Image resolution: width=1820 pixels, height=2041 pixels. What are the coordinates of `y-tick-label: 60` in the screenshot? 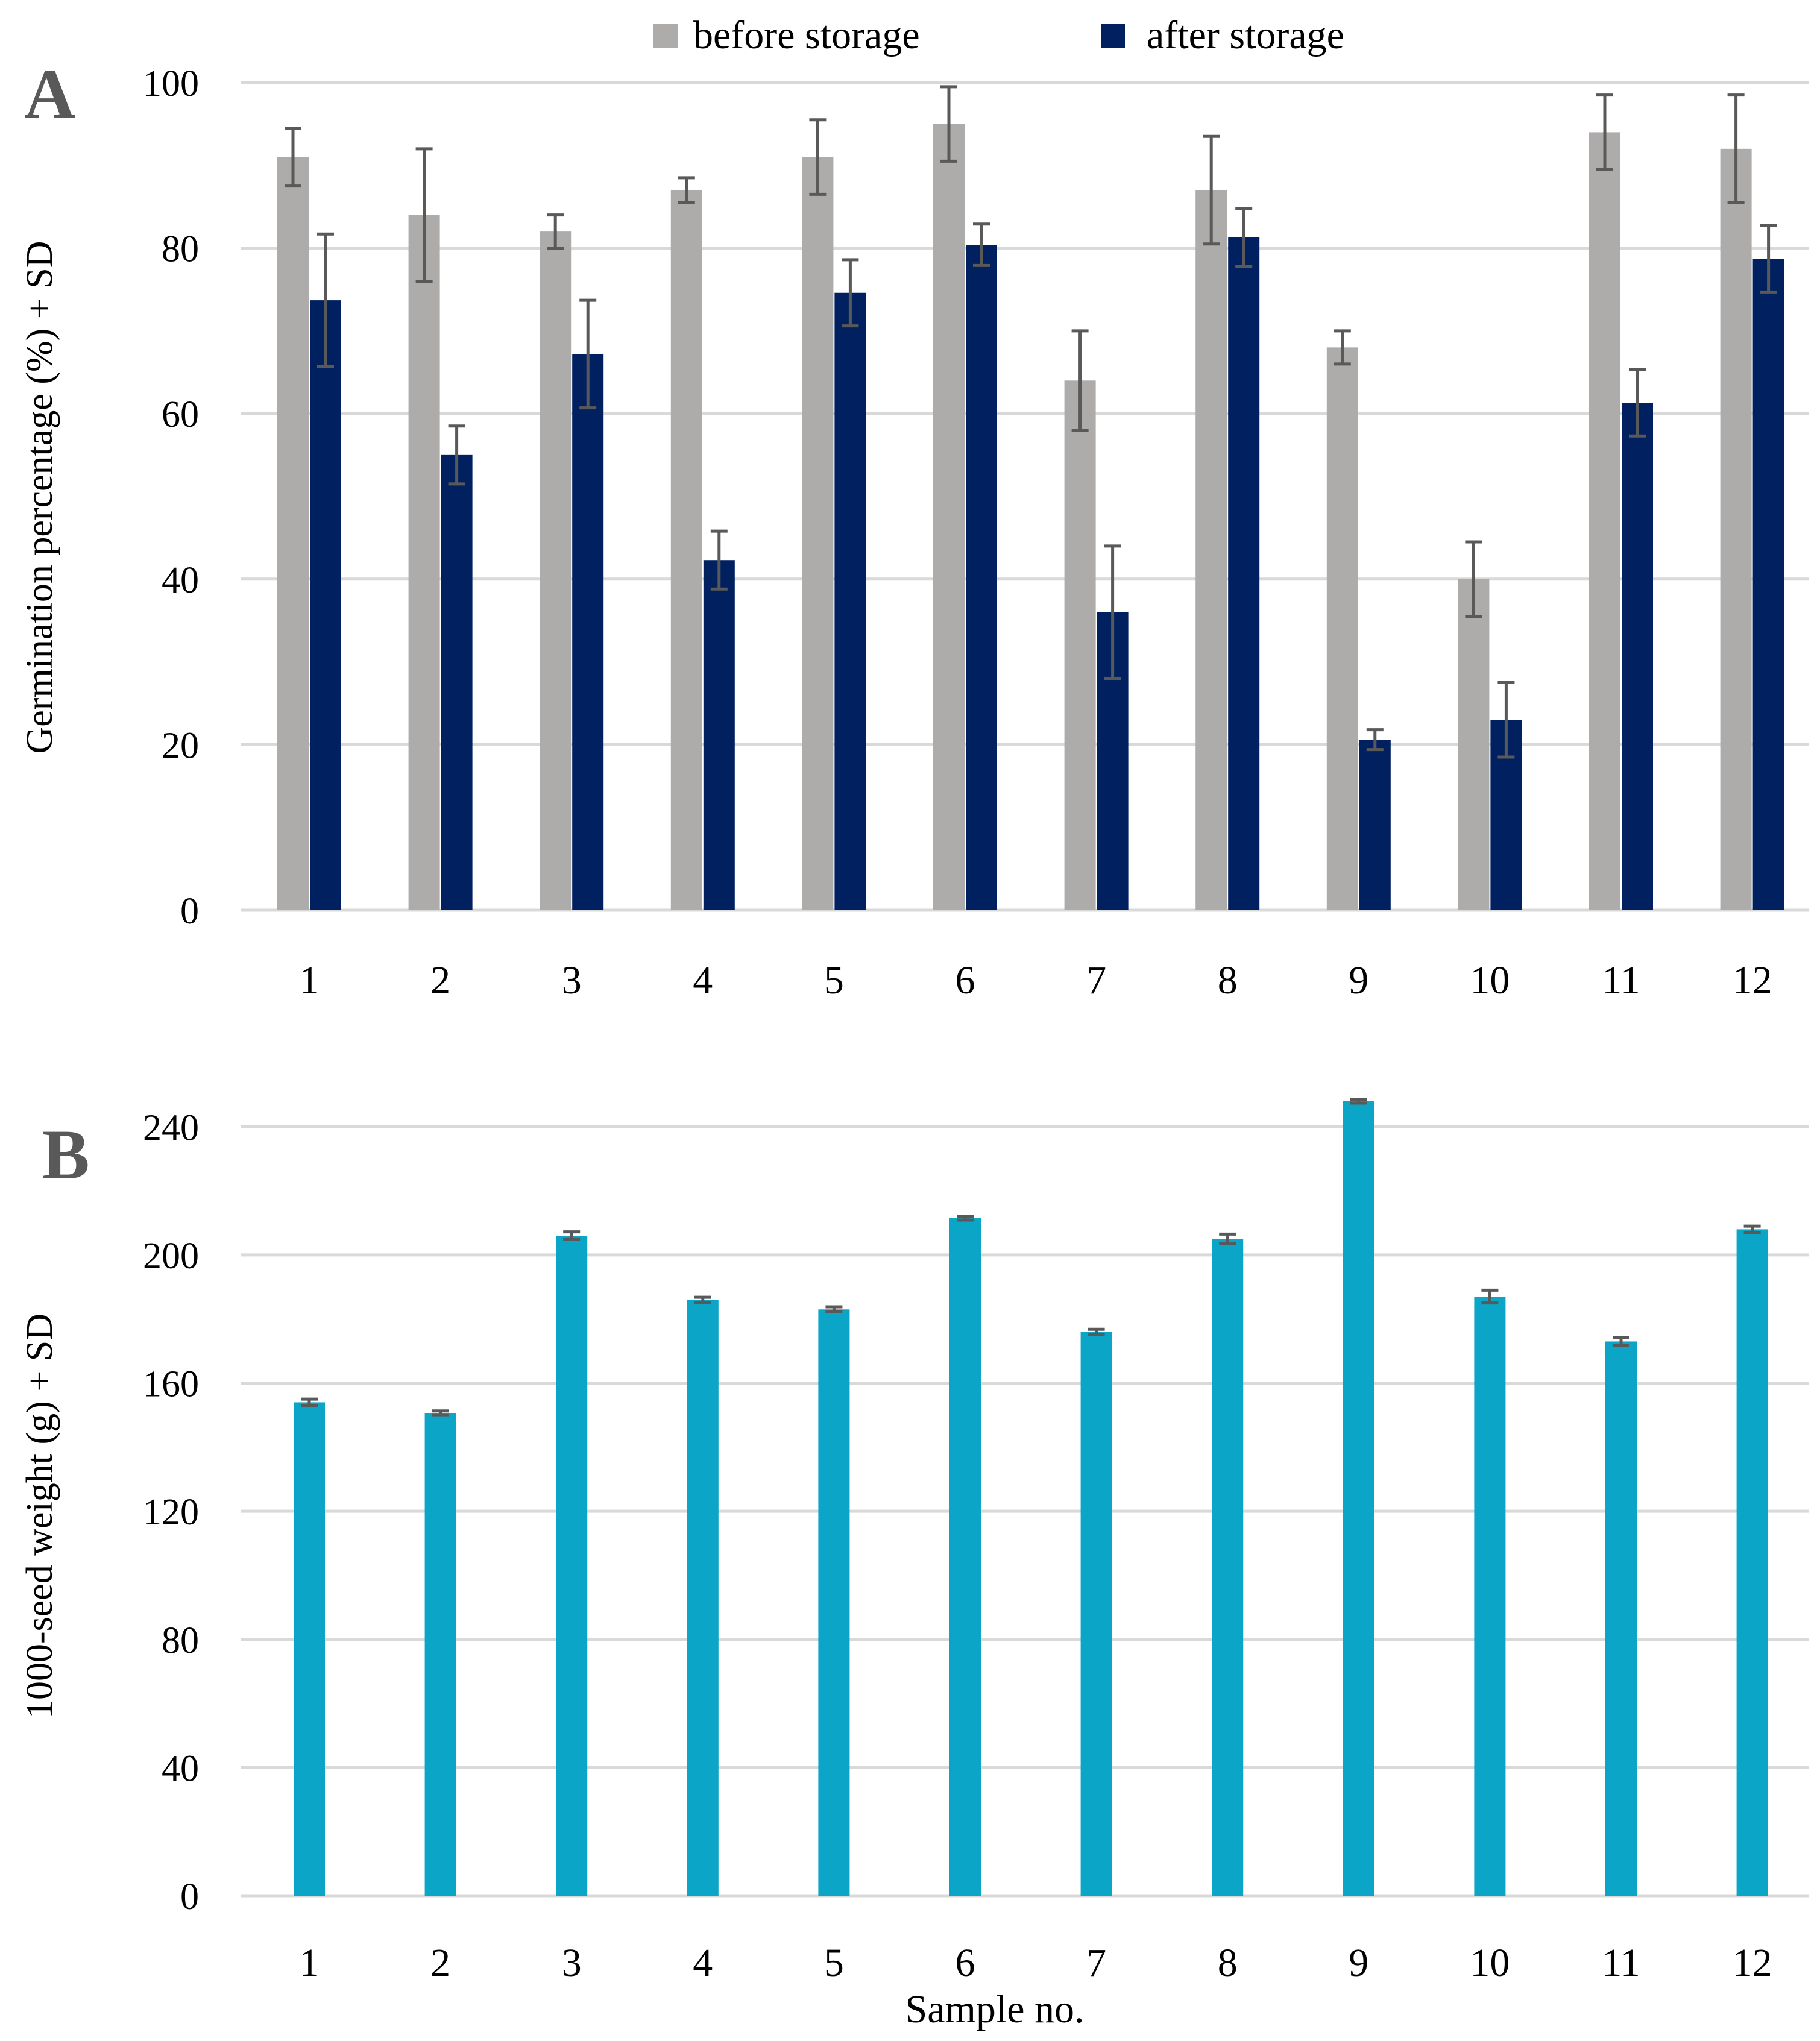 It's located at (181, 414).